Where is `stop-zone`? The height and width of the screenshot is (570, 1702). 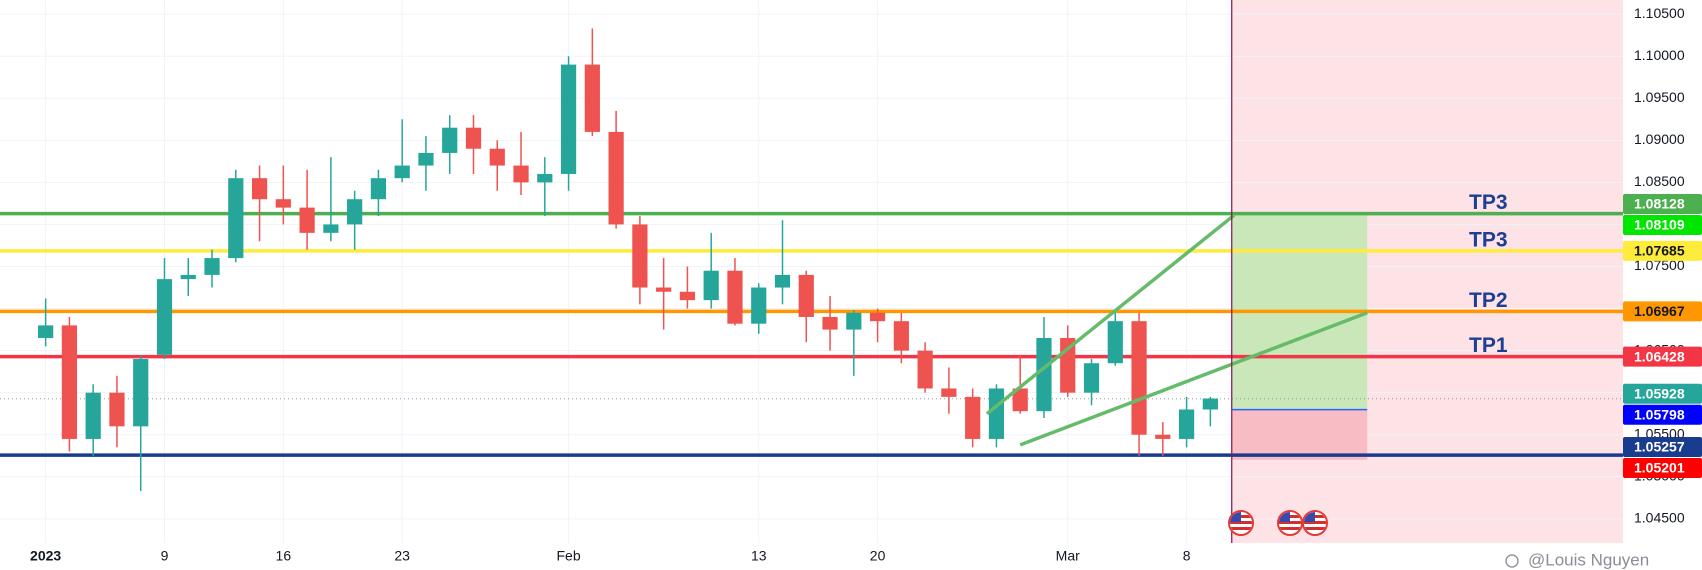
stop-zone is located at coordinates (1299, 434).